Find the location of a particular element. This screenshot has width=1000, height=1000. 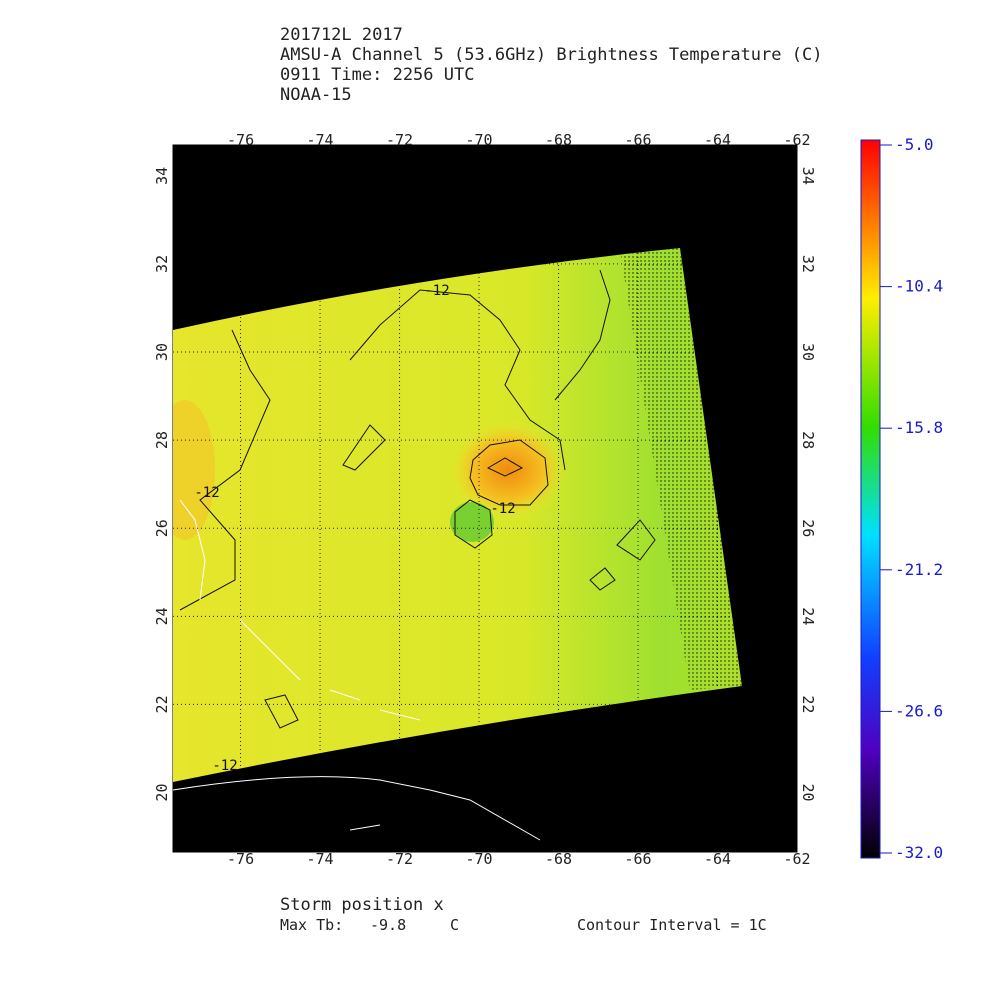

storm-position: Storm position x is located at coordinates (362, 905).